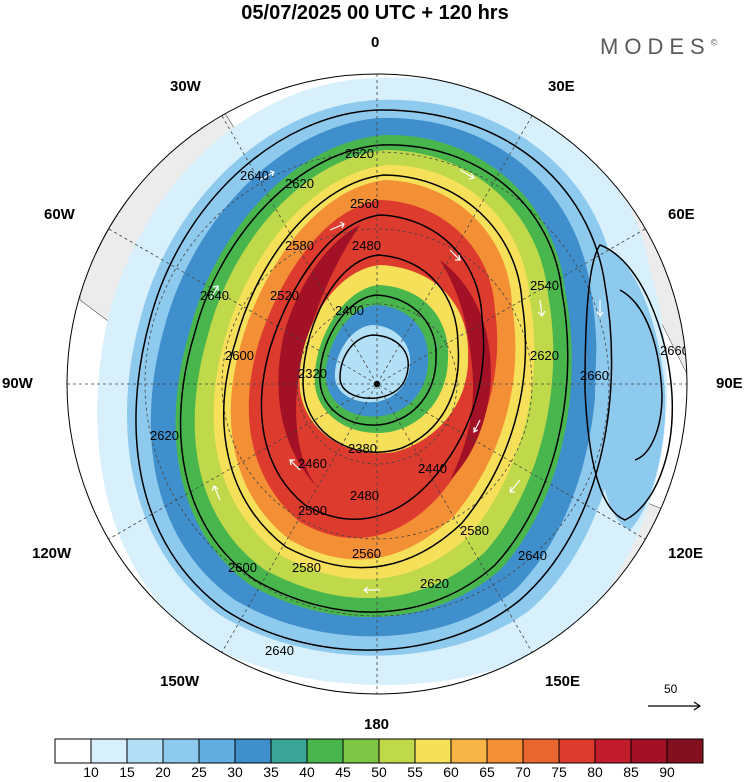 This screenshot has height=782, width=750. I want to click on colorbar-label: 40, so click(307, 772).